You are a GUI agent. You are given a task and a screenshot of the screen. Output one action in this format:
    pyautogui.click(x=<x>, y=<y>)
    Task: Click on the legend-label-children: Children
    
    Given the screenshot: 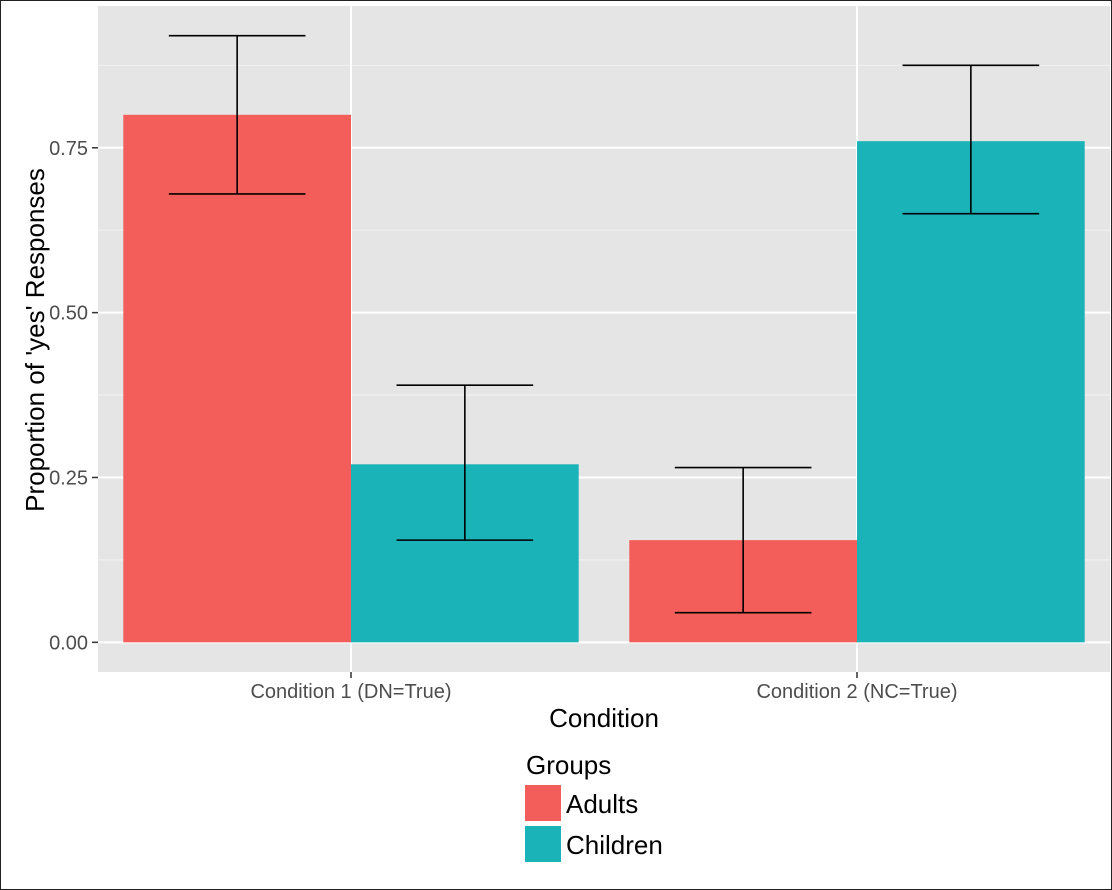 What is the action you would take?
    pyautogui.click(x=614, y=845)
    